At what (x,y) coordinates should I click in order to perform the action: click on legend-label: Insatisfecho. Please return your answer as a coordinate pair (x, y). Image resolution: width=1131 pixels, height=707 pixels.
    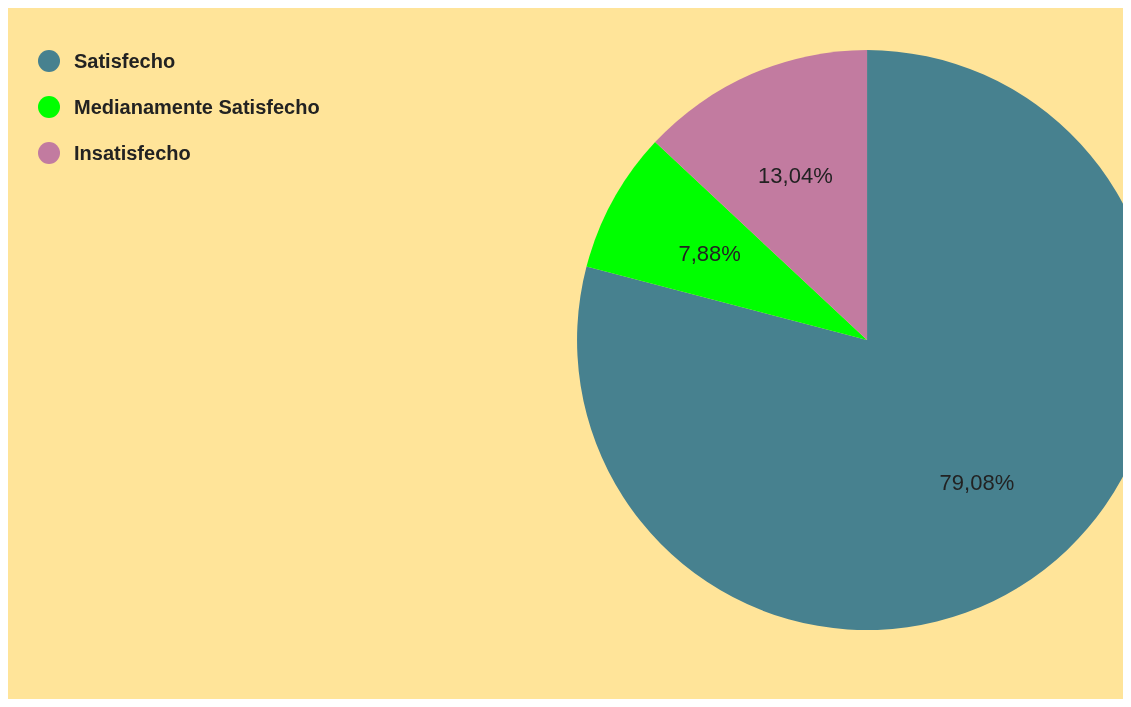
    Looking at the image, I should click on (132, 153).